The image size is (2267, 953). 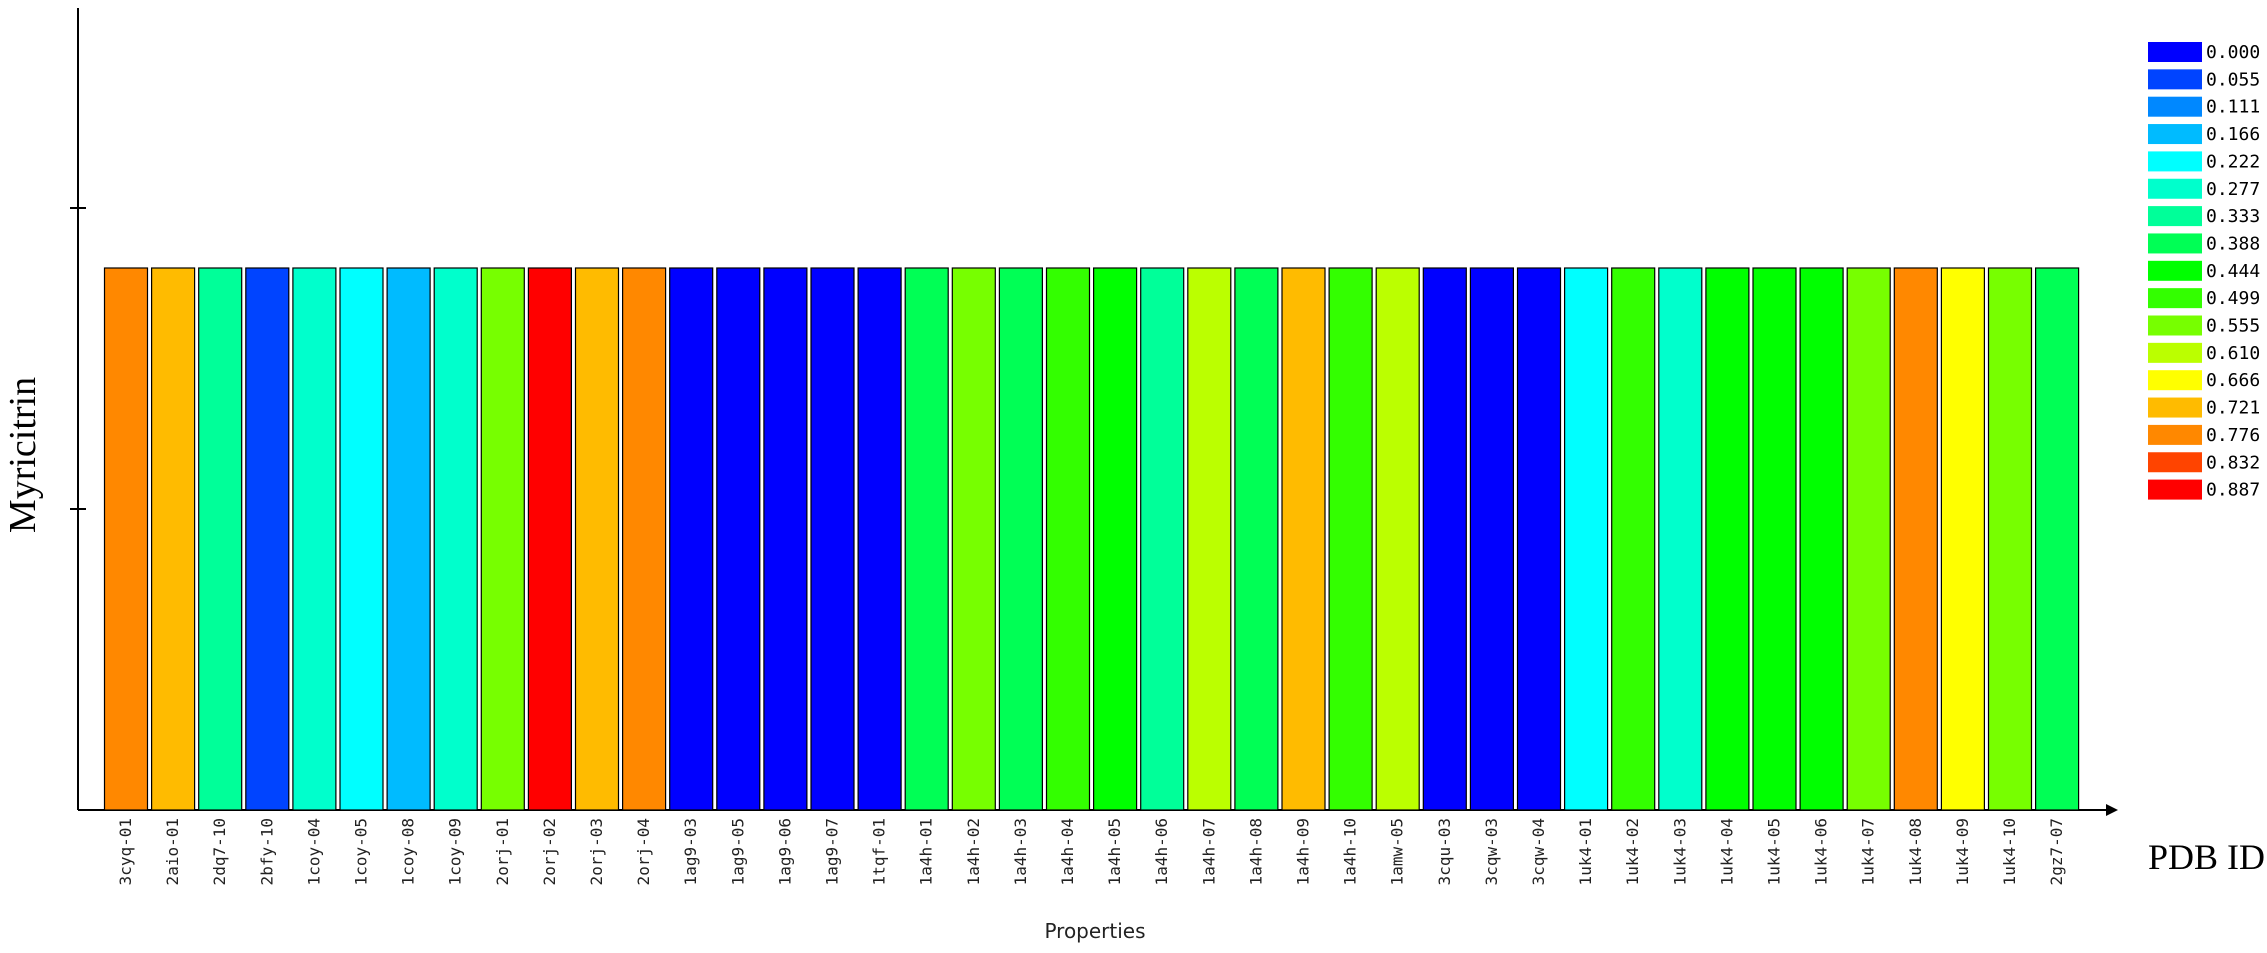 What do you see at coordinates (2233, 161) in the screenshot?
I see `legend-label: 0.222` at bounding box center [2233, 161].